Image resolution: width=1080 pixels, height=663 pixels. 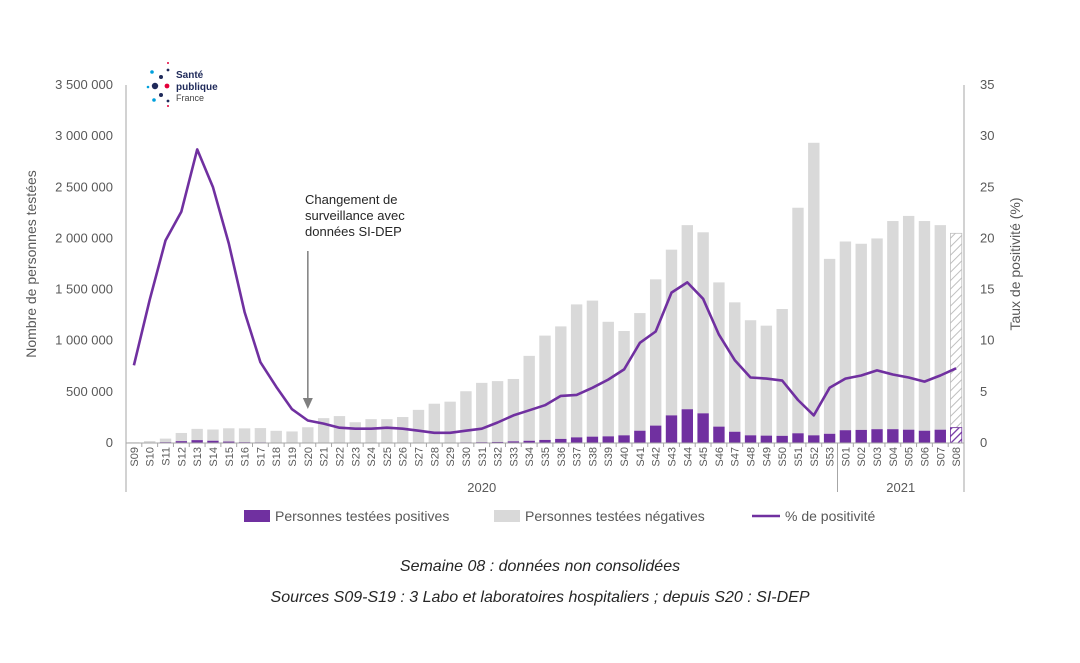 What do you see at coordinates (720, 457) in the screenshot?
I see `x-tick-label: S46` at bounding box center [720, 457].